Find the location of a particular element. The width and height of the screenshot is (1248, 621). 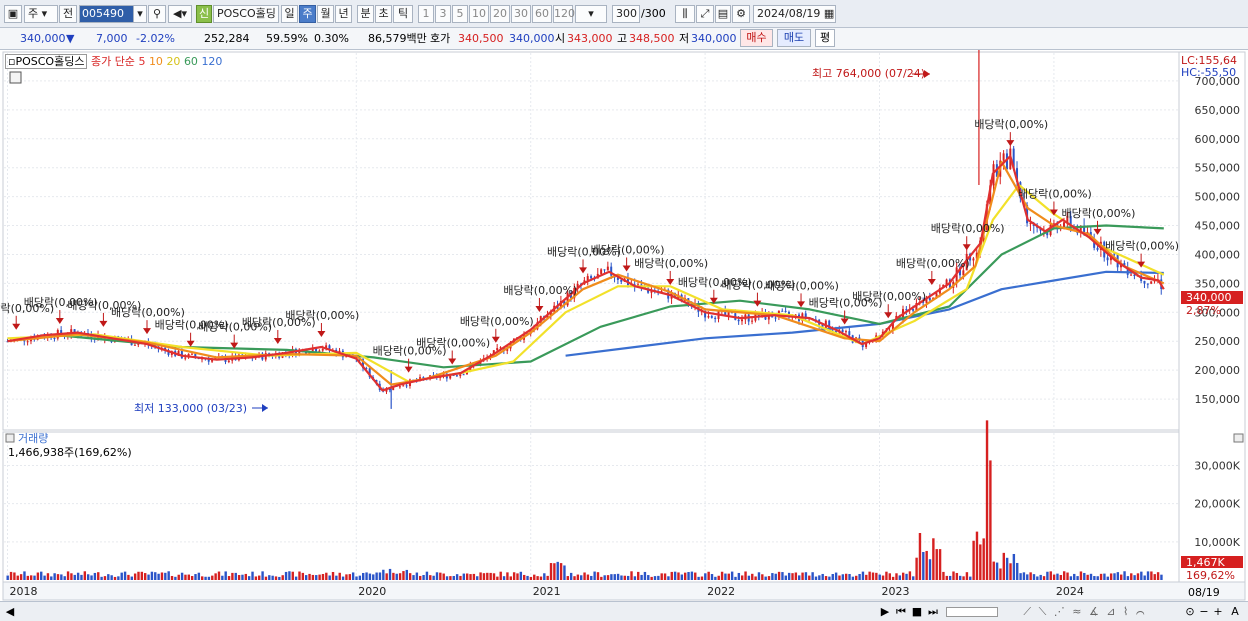

interval-20: 20 is located at coordinates (500, 14).